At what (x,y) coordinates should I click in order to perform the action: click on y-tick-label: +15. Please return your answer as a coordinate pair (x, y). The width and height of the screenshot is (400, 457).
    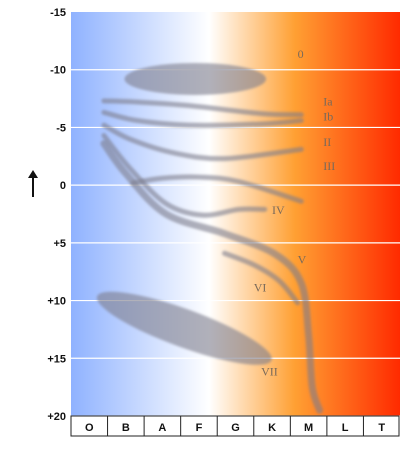
    Looking at the image, I should click on (56, 359).